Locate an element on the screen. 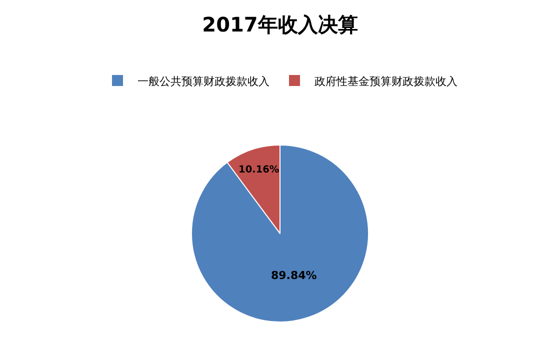 Image resolution: width=560 pixels, height=347 pixels. data-label: 89.84% is located at coordinates (293, 275).